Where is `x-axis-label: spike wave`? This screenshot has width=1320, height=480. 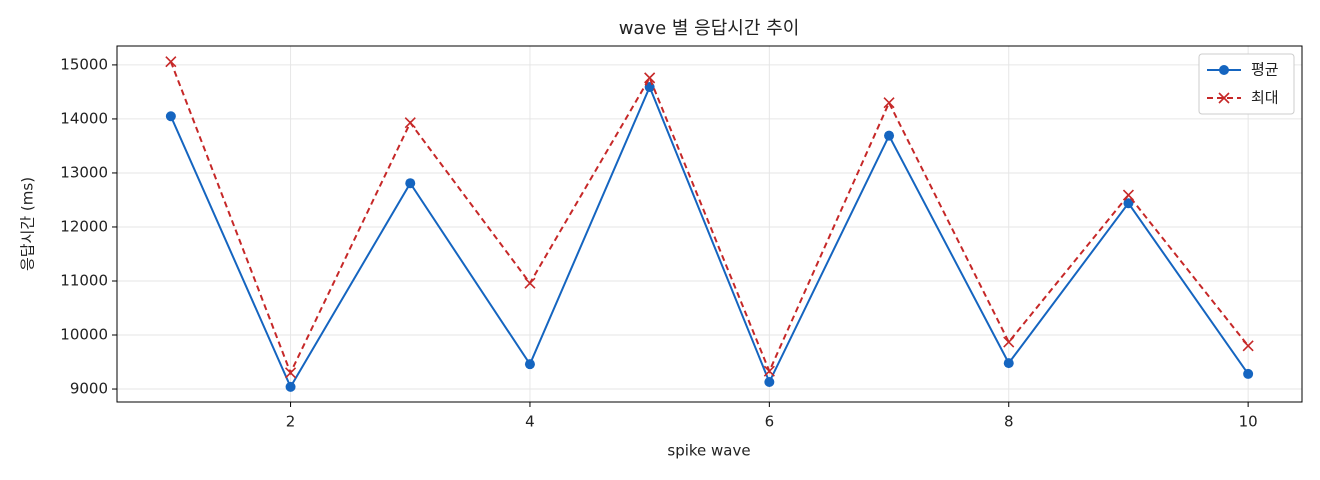 x-axis-label: spike wave is located at coordinates (708, 451).